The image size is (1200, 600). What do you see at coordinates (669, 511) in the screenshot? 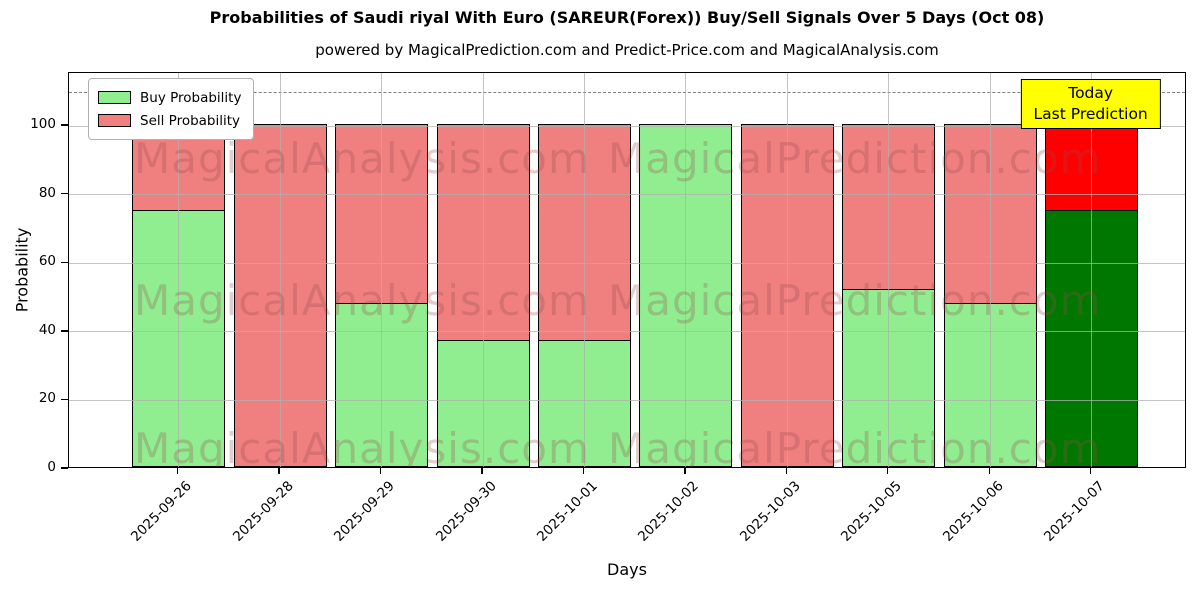
I see `x-tick-label-text: 2025-10-02` at bounding box center [669, 511].